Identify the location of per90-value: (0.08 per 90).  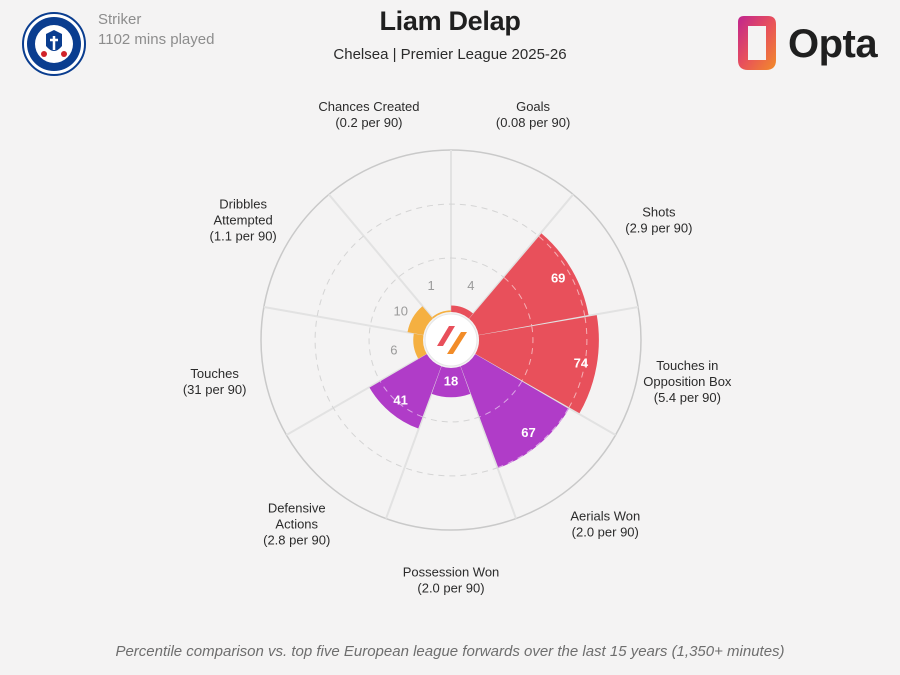
(533, 122).